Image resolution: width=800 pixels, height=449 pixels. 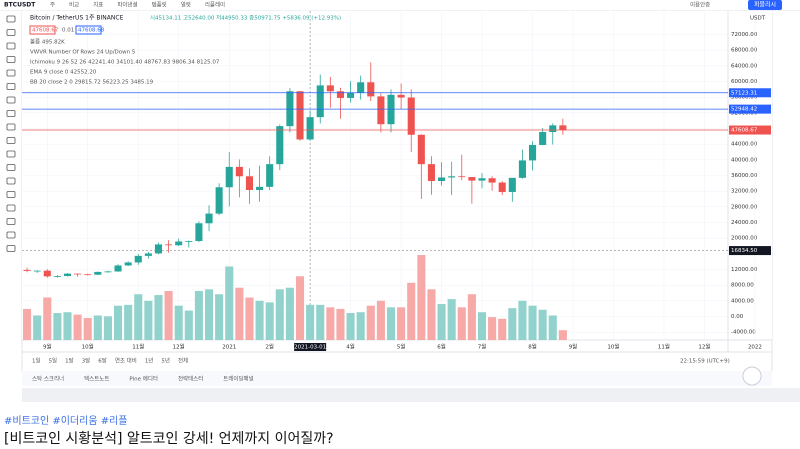 What do you see at coordinates (744, 251) in the screenshot?
I see `crosshair-price-label: 16834.50` at bounding box center [744, 251].